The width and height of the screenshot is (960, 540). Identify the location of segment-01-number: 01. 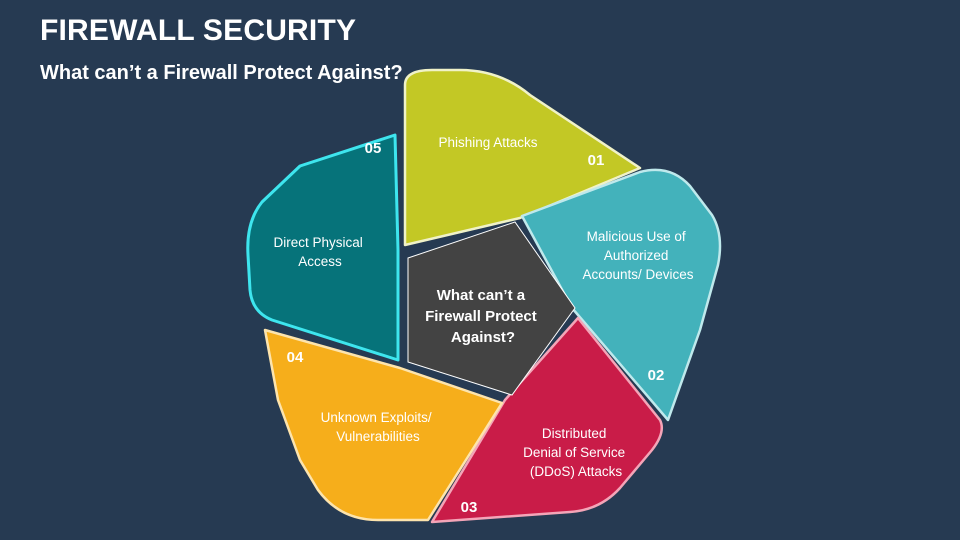
(596, 160).